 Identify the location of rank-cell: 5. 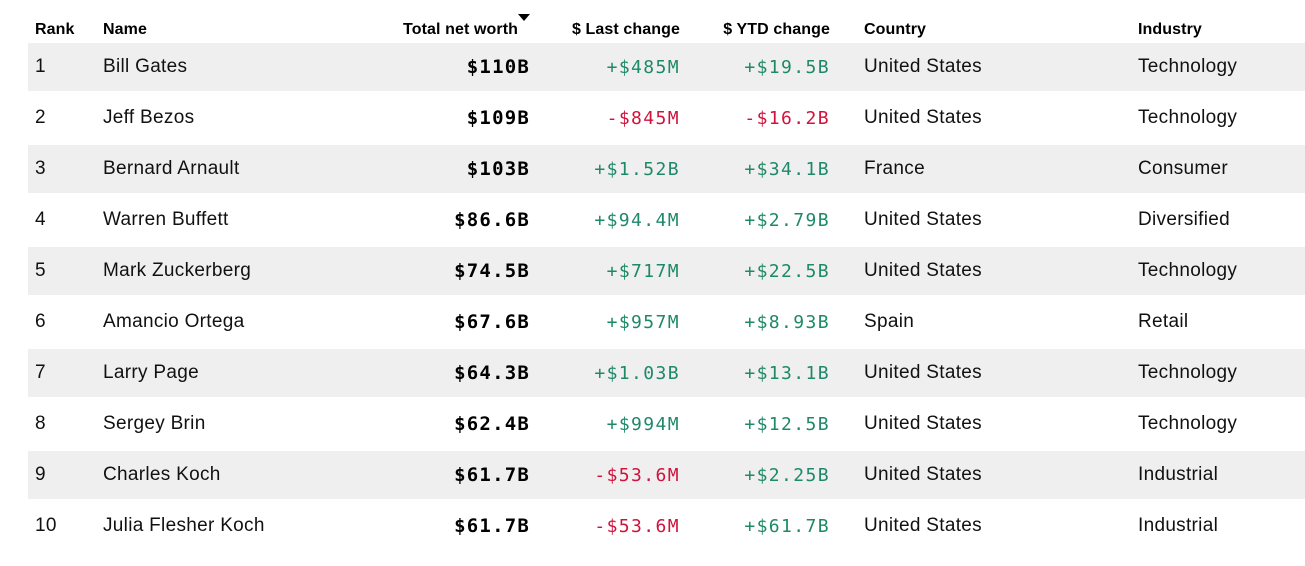
(40, 270).